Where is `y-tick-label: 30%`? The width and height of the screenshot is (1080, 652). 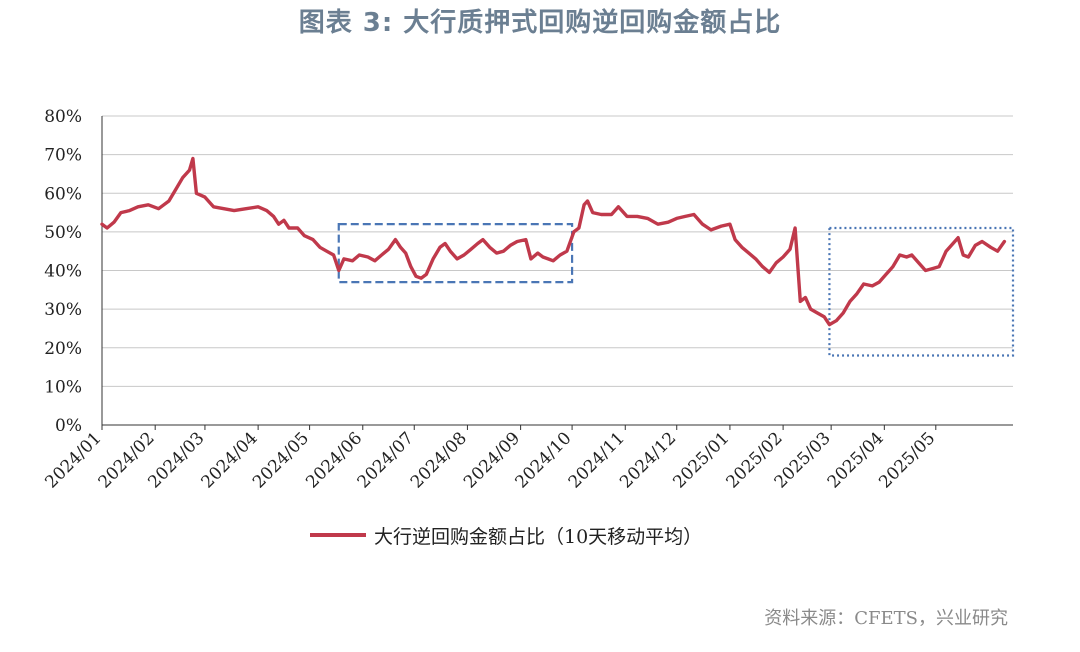
y-tick-label: 30% is located at coordinates (63, 310).